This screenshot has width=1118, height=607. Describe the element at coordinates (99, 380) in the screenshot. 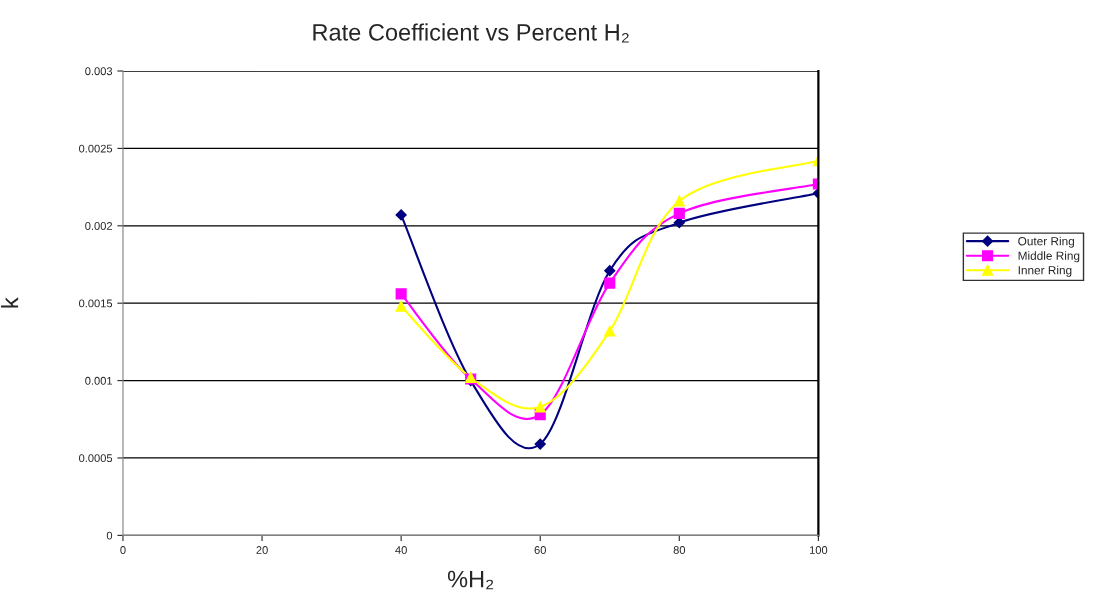

I see `y-tick-label: 0.001` at that location.